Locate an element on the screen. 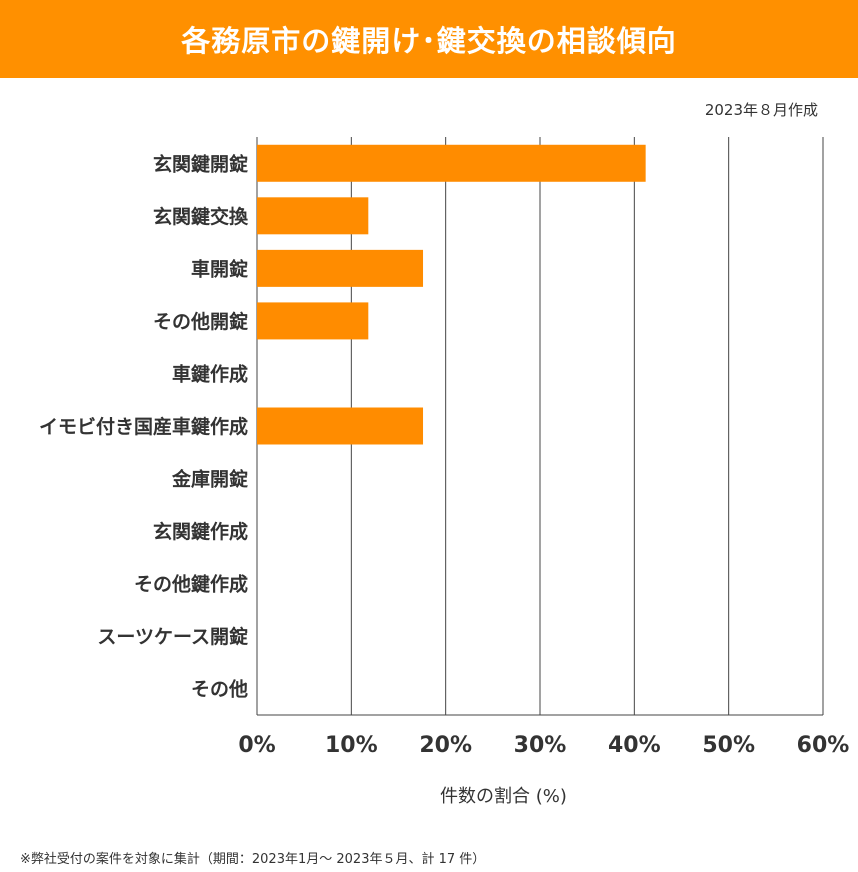  x-tick-label: 30% is located at coordinates (540, 745).